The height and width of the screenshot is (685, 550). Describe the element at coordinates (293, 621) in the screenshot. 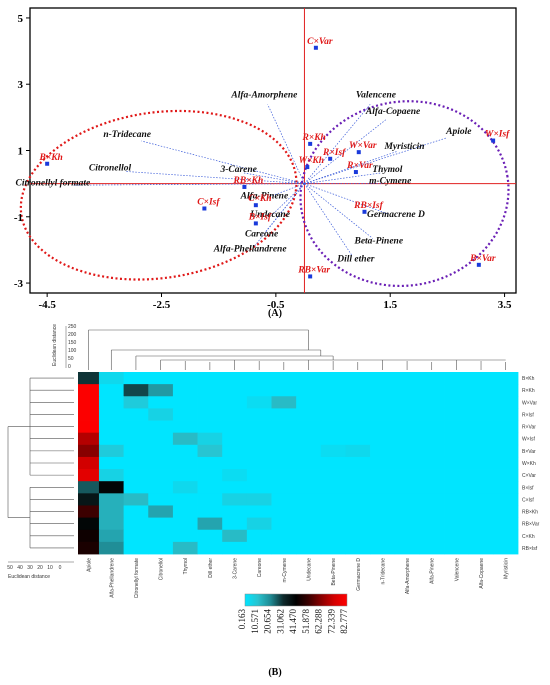

I see `color-scale-tick: 41.470` at that location.